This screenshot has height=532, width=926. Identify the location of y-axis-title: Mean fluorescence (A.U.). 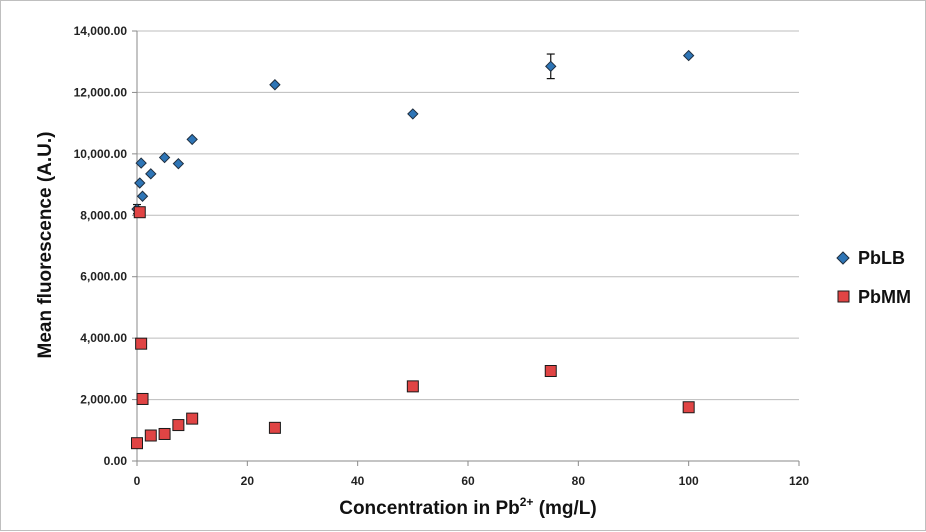
(45, 245).